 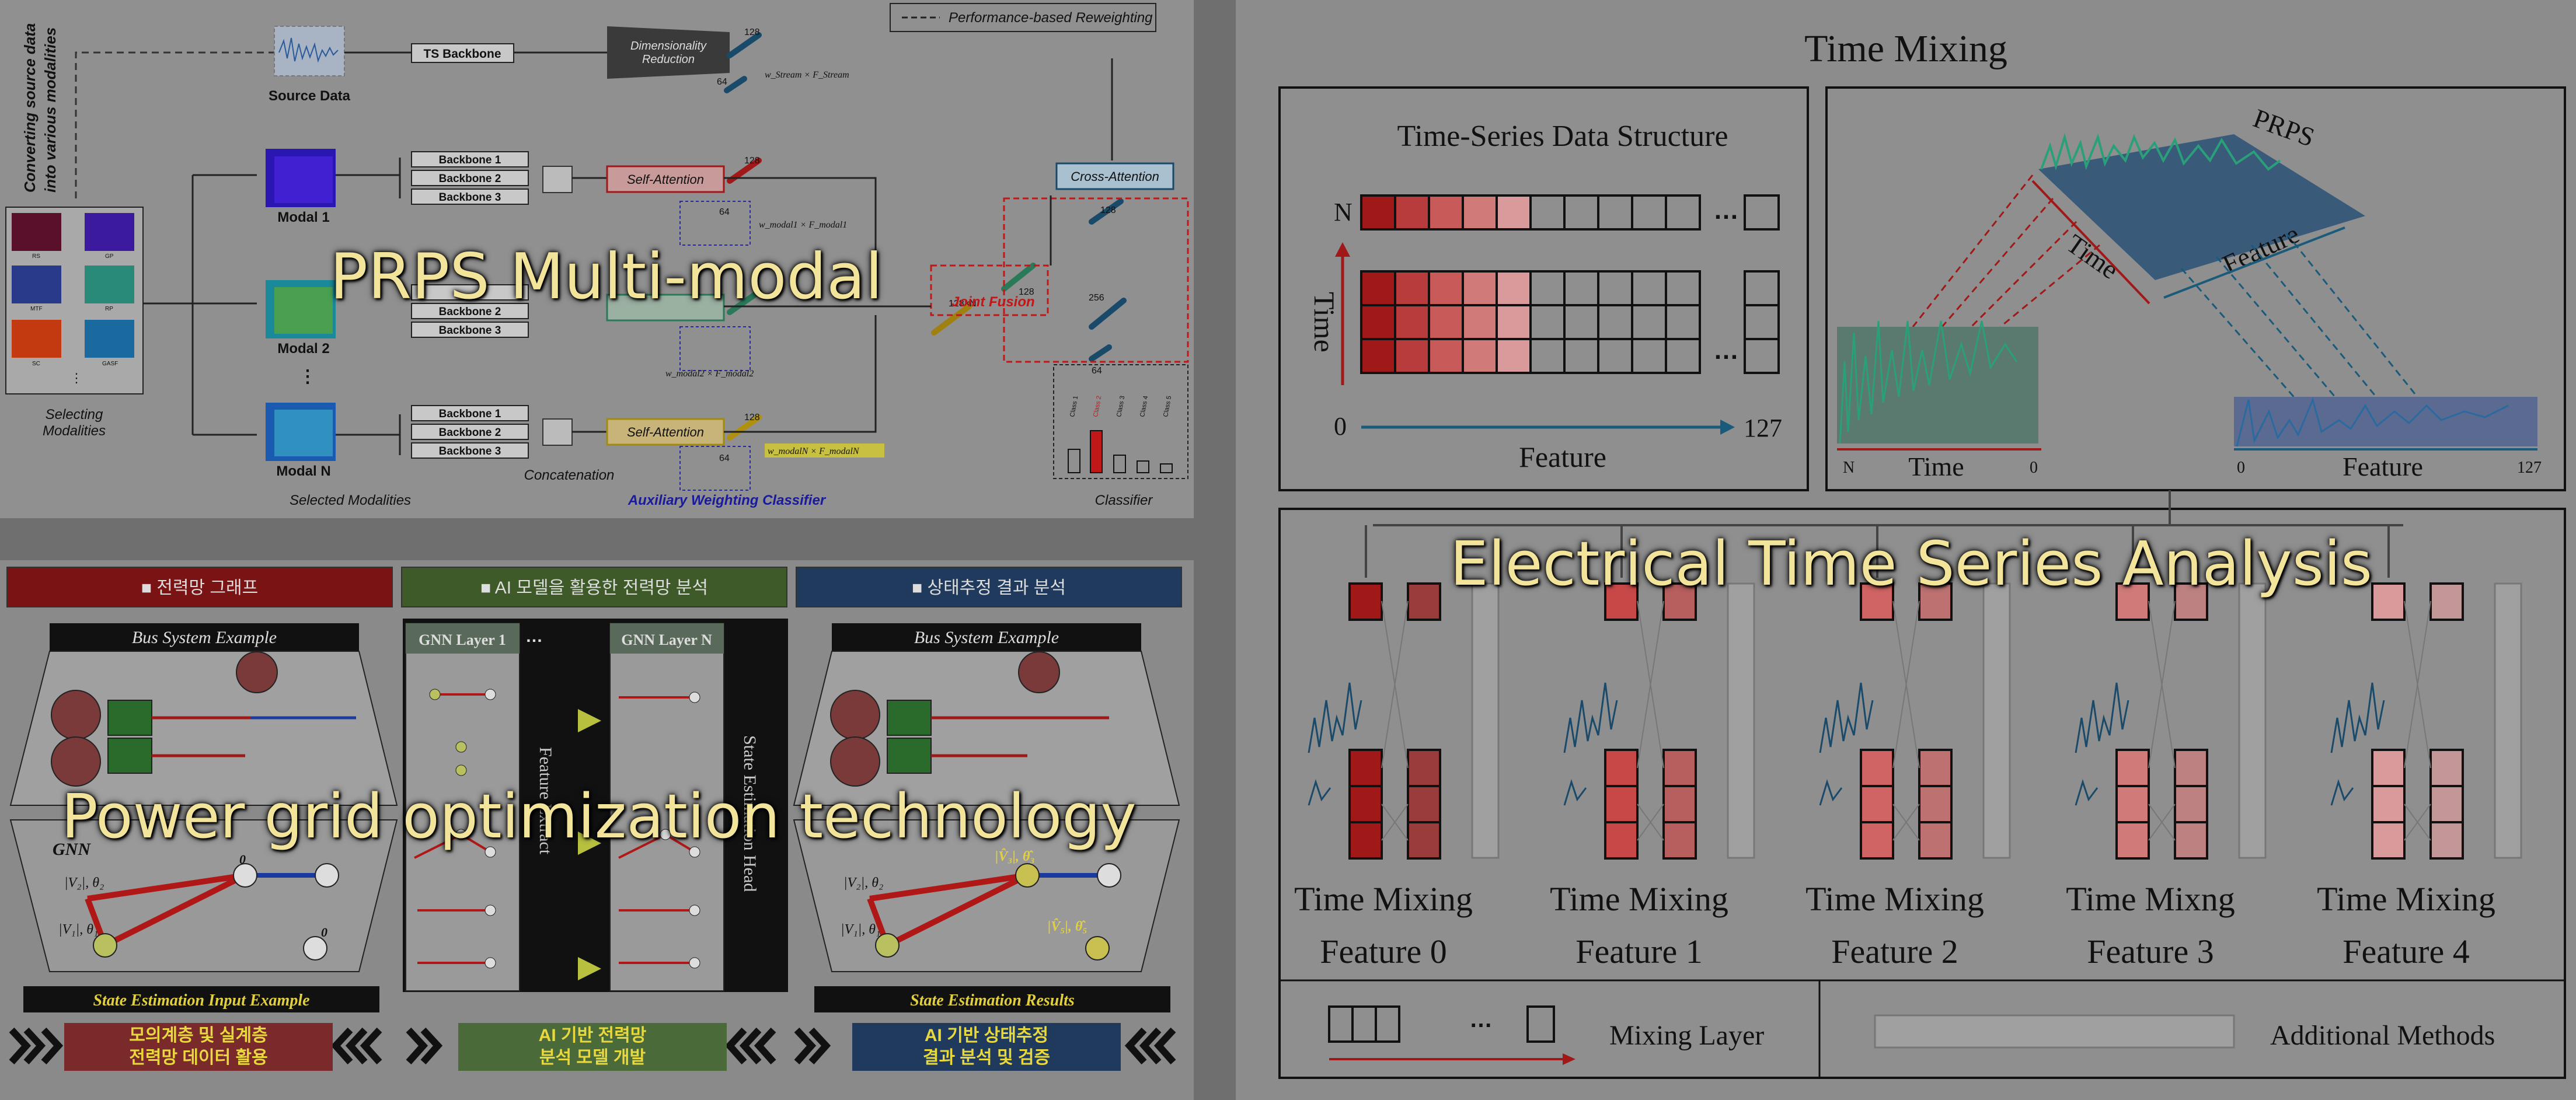 What do you see at coordinates (2161, 151) in the screenshot?
I see `prps-peaks` at bounding box center [2161, 151].